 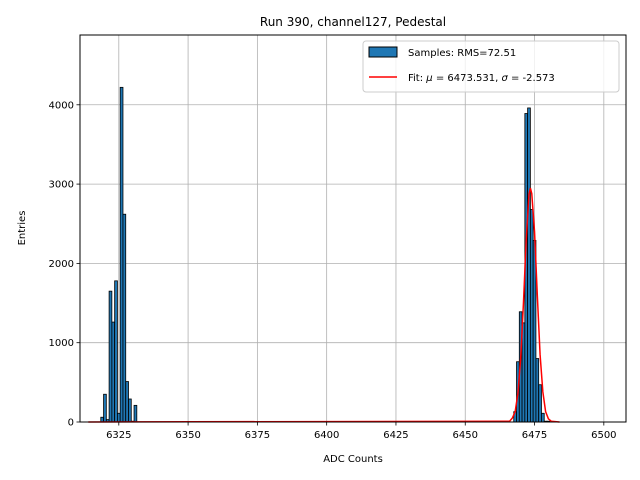 I want to click on x-tick-label: 6450, so click(x=465, y=435).